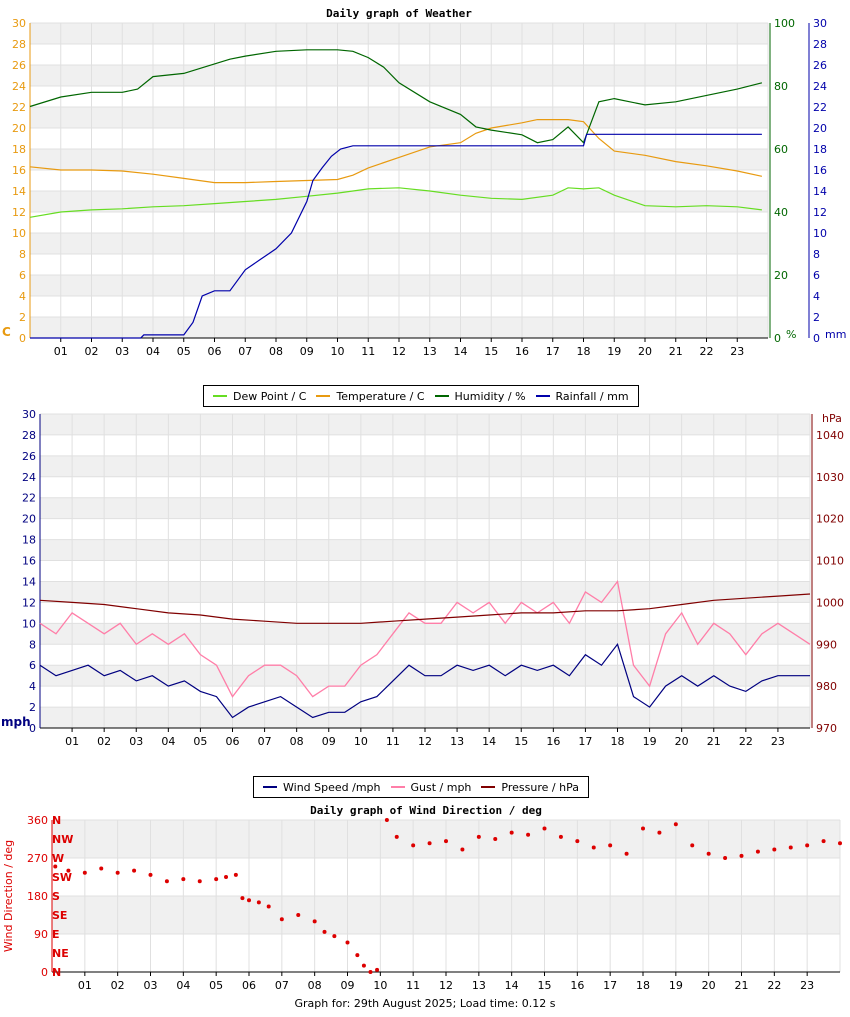  Describe the element at coordinates (424, 681) in the screenshot. I see `wind-series-line` at that location.